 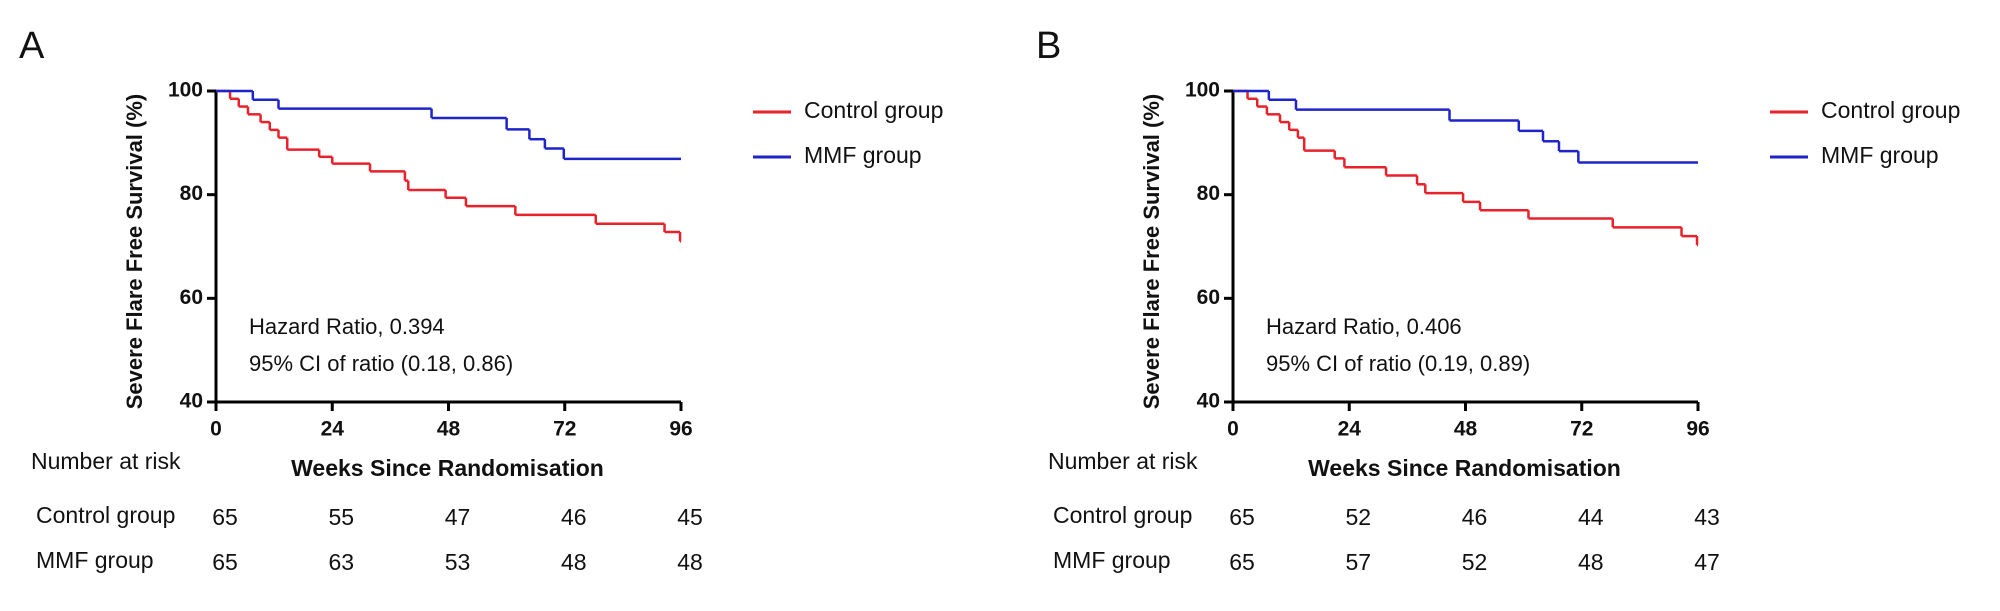 What do you see at coordinates (1364, 326) in the screenshot?
I see `annotation: Hazard Ratio, 0.406` at bounding box center [1364, 326].